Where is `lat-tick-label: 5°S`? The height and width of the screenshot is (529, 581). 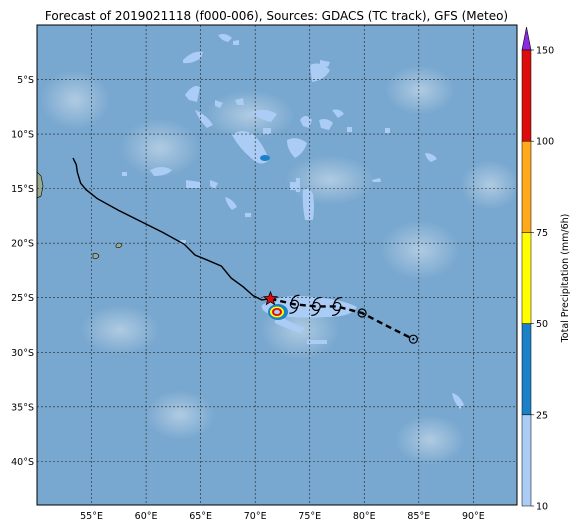 lat-tick-label: 5°S is located at coordinates (25, 80).